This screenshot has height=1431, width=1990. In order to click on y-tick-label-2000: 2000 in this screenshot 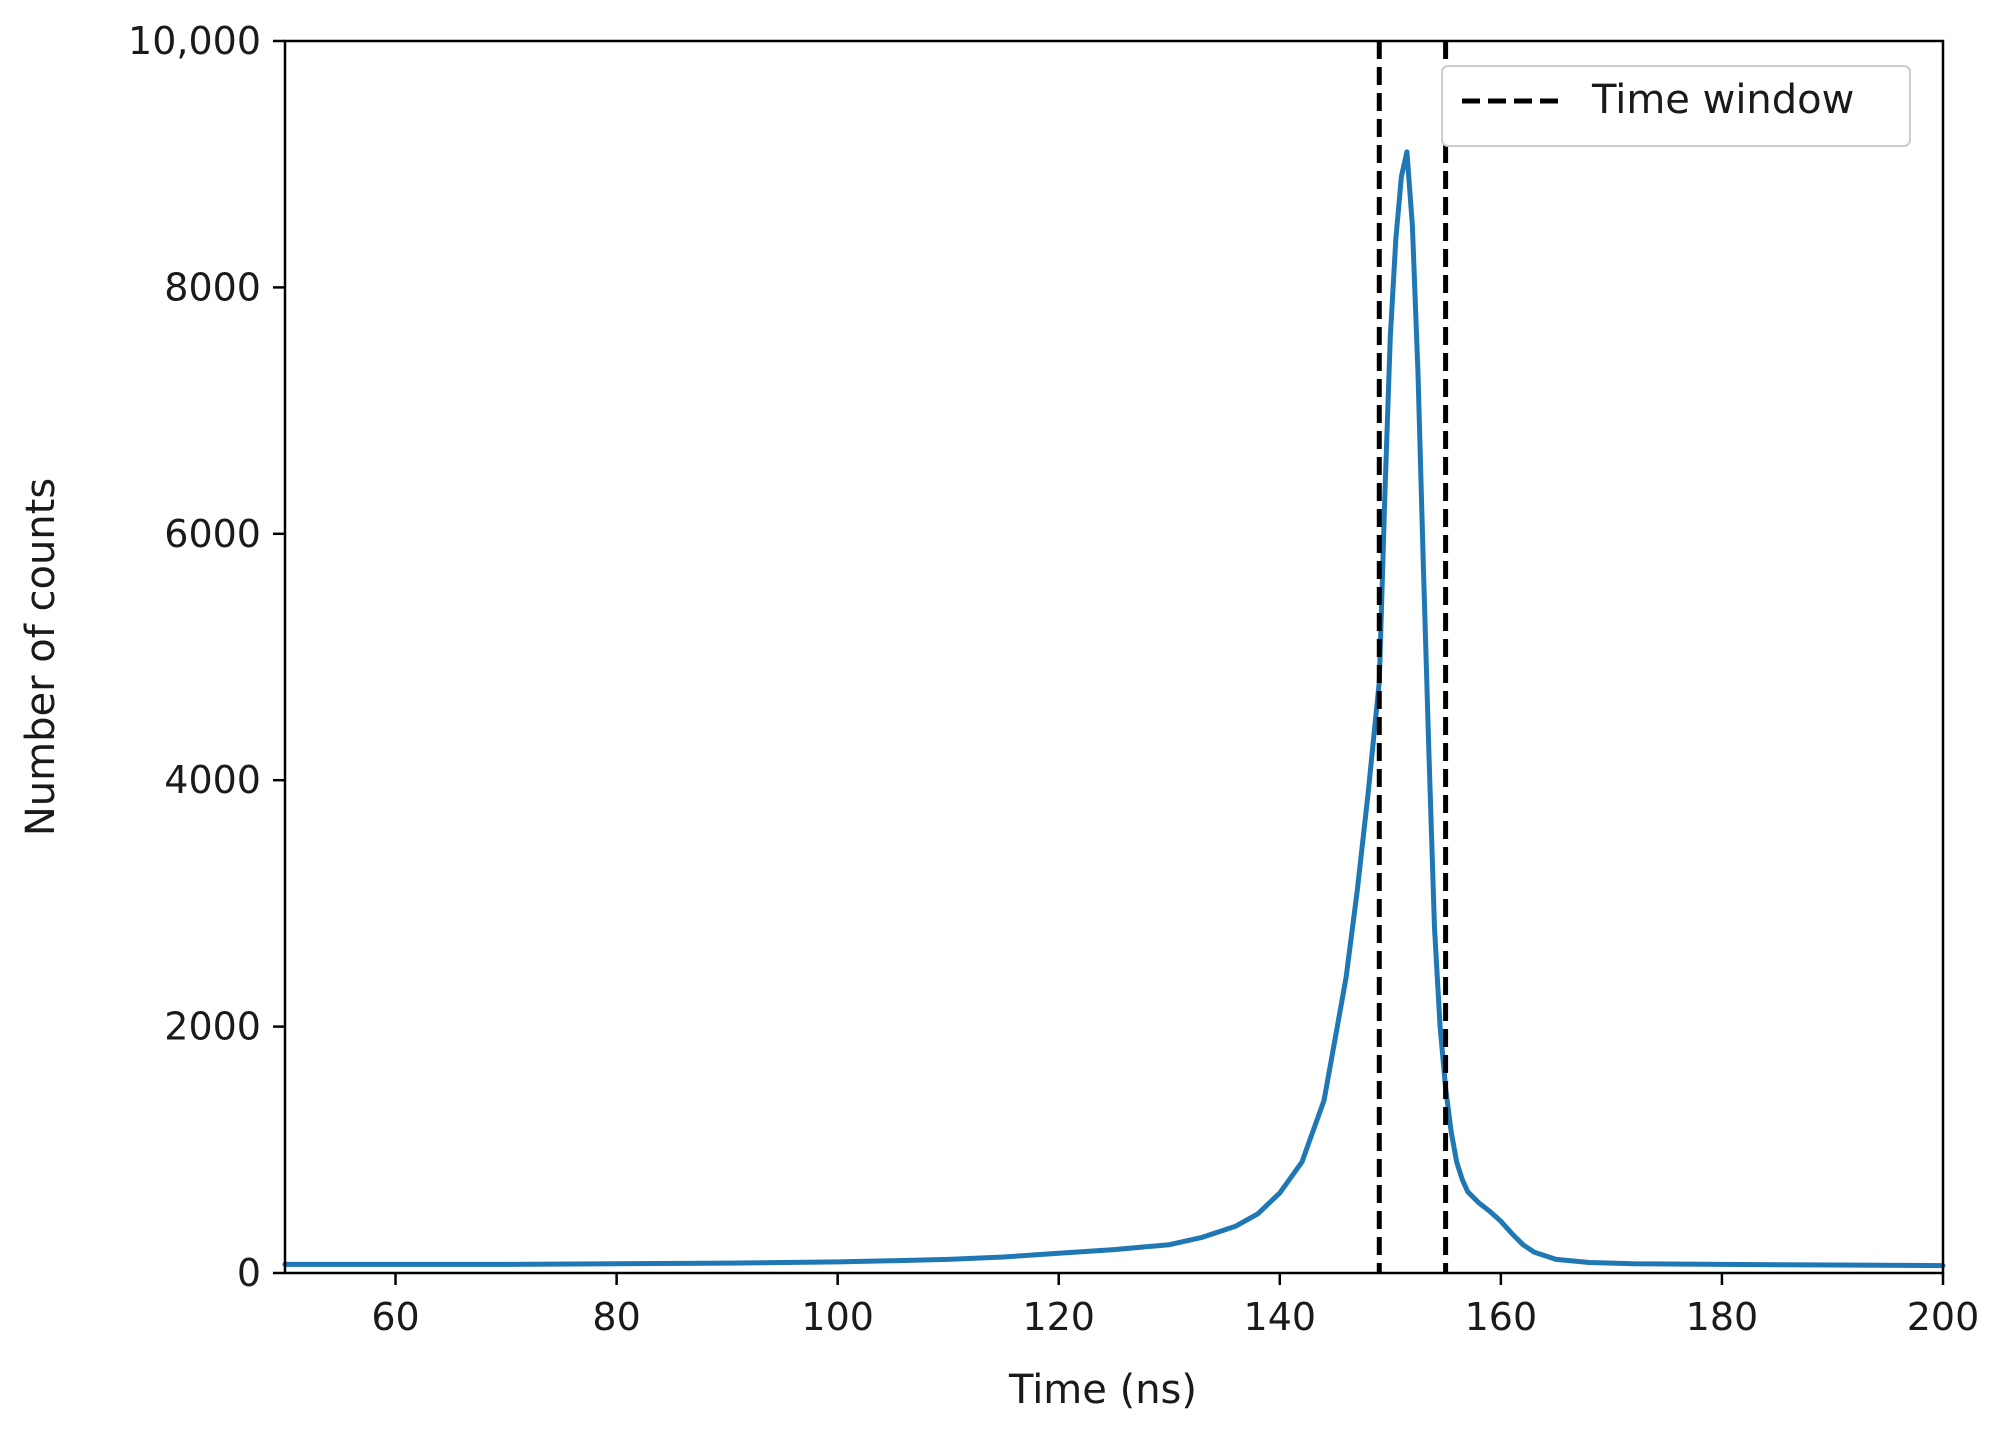, I will do `click(212, 1027)`.